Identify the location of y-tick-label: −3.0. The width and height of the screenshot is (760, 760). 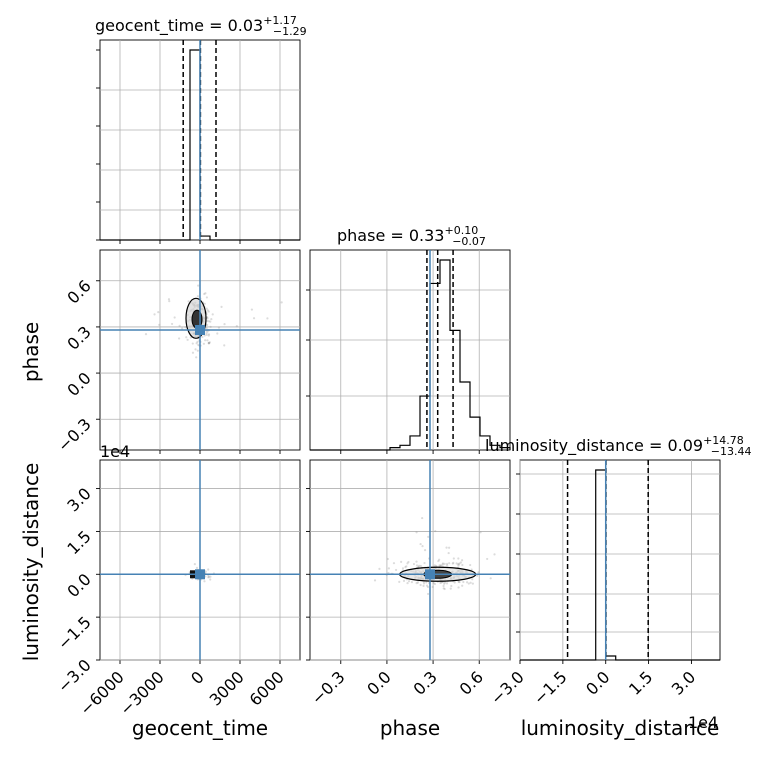
(74, 675).